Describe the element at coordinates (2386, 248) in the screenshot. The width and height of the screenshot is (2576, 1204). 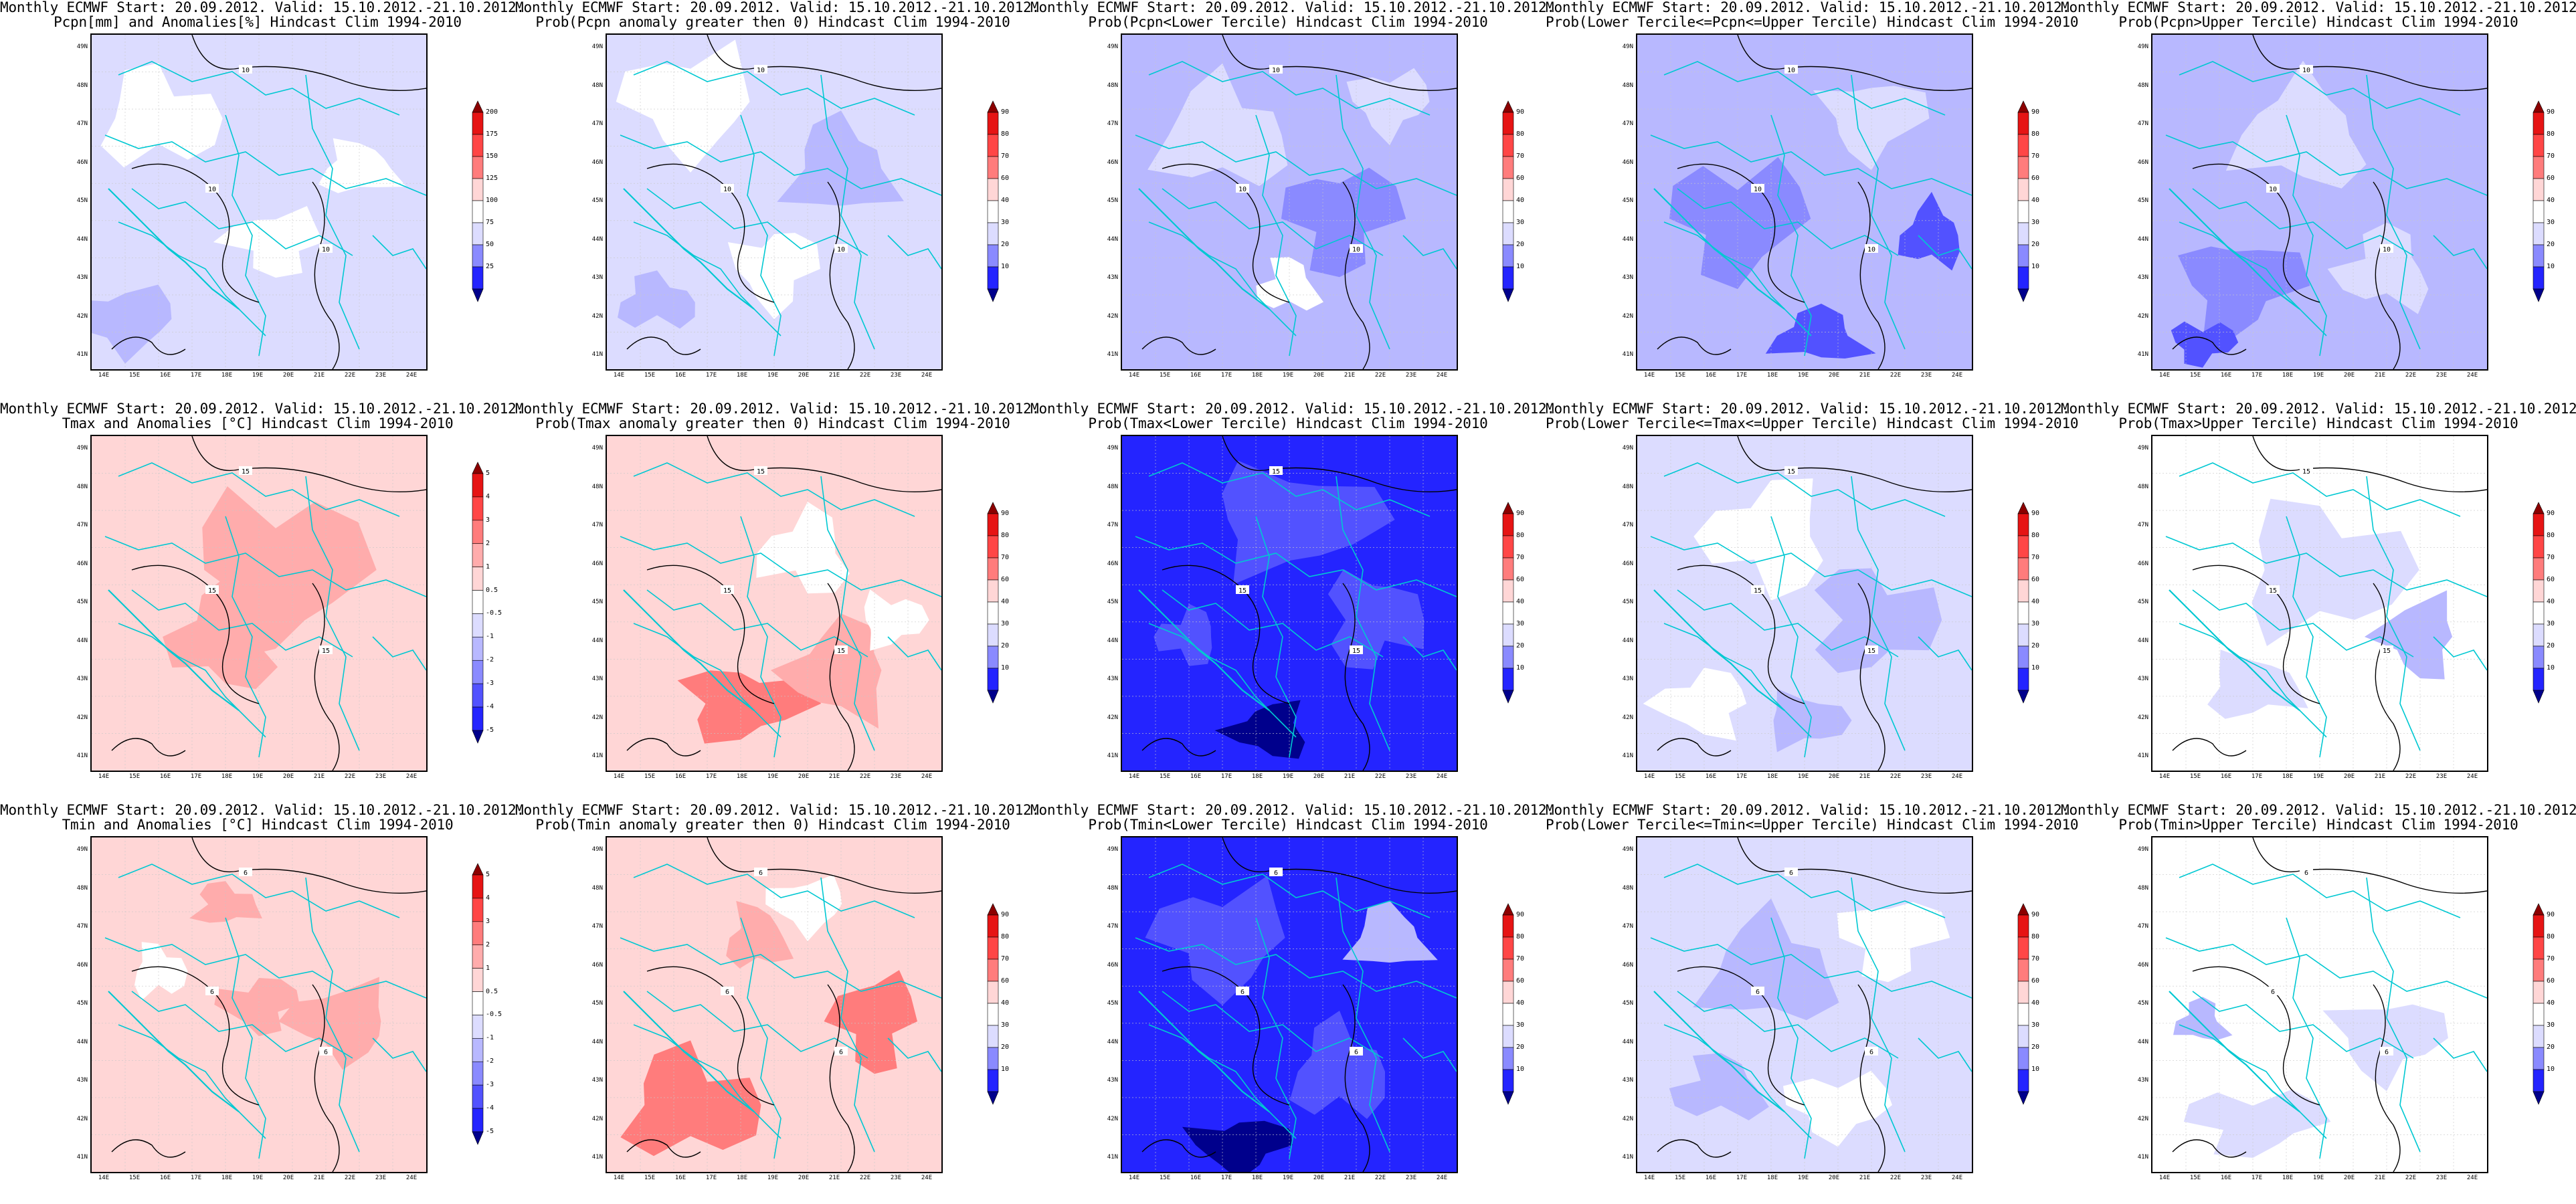
I see `contour-label-box` at that location.